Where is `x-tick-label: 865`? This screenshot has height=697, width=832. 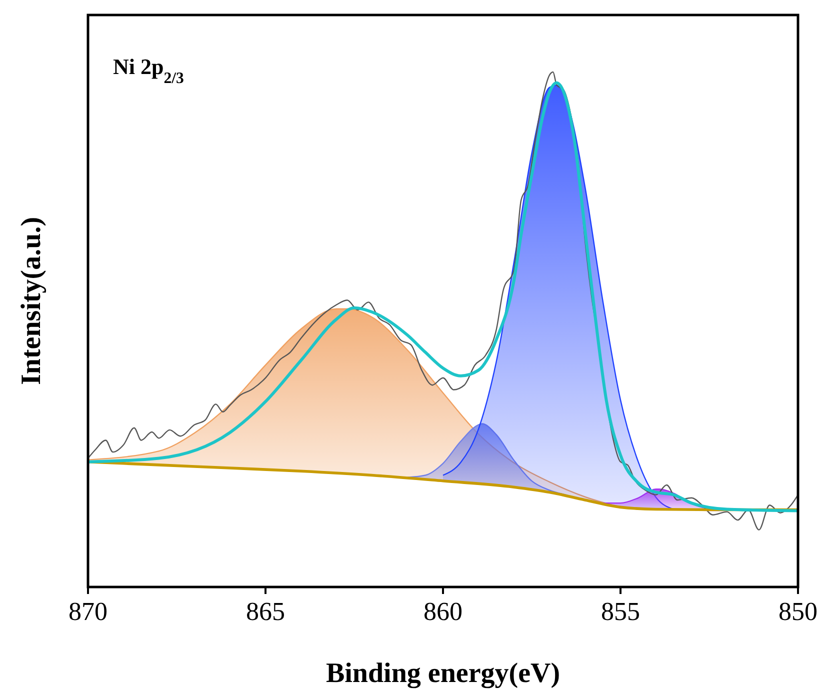 x-tick-label: 865 is located at coordinates (265, 611).